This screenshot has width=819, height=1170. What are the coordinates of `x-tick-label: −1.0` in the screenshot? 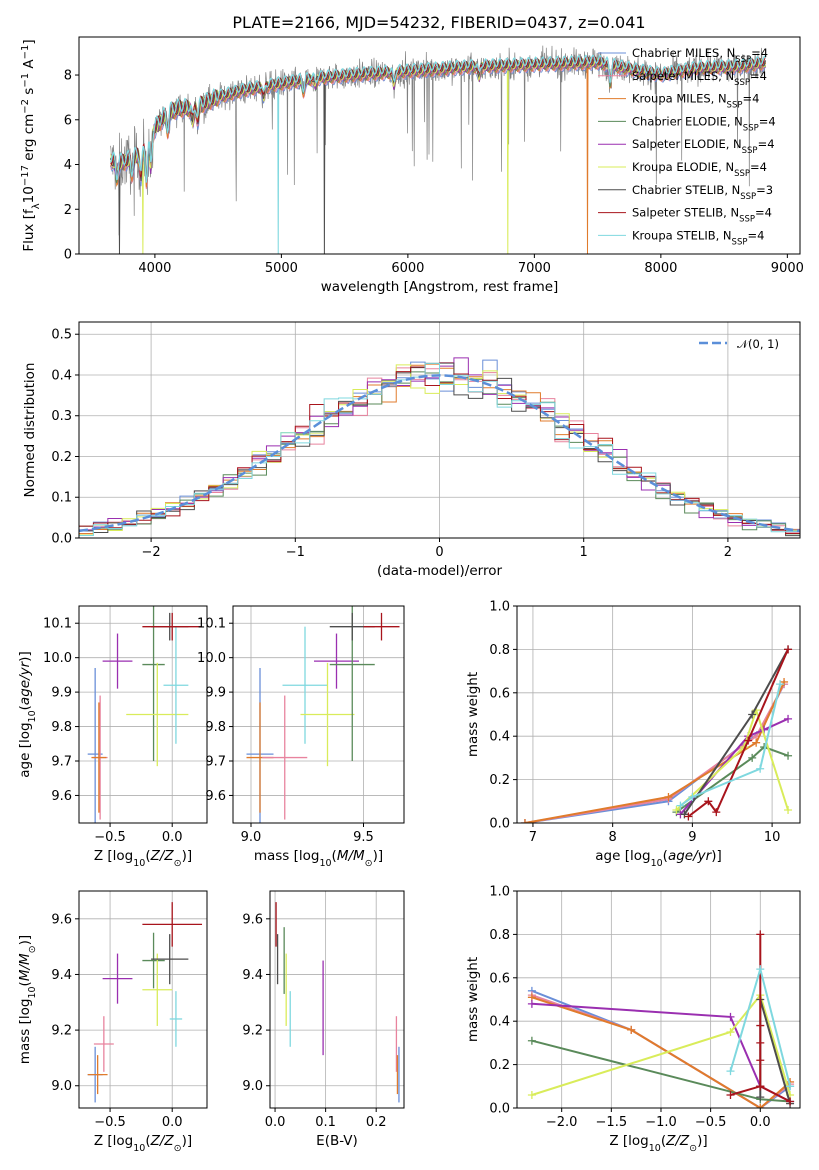 It's located at (661, 1122).